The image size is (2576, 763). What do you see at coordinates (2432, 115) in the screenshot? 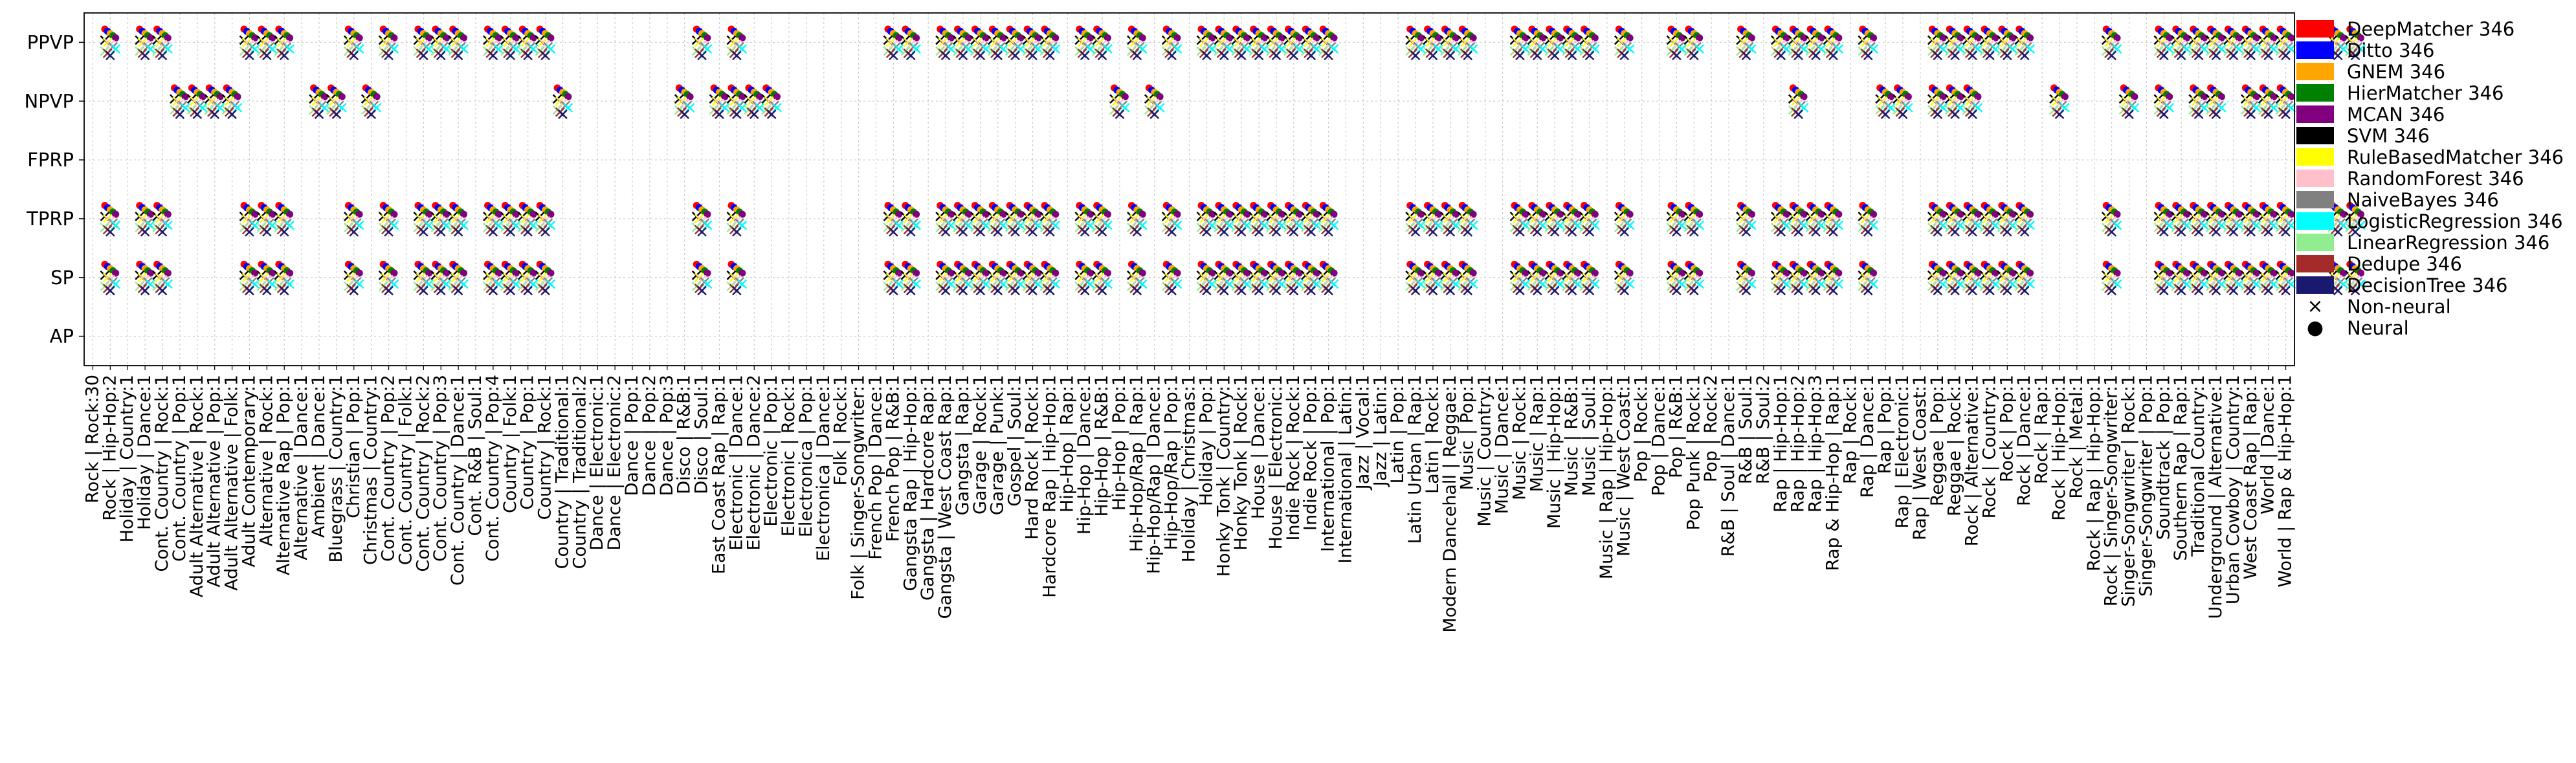
I see `legend-item: MCAN 346` at bounding box center [2432, 115].